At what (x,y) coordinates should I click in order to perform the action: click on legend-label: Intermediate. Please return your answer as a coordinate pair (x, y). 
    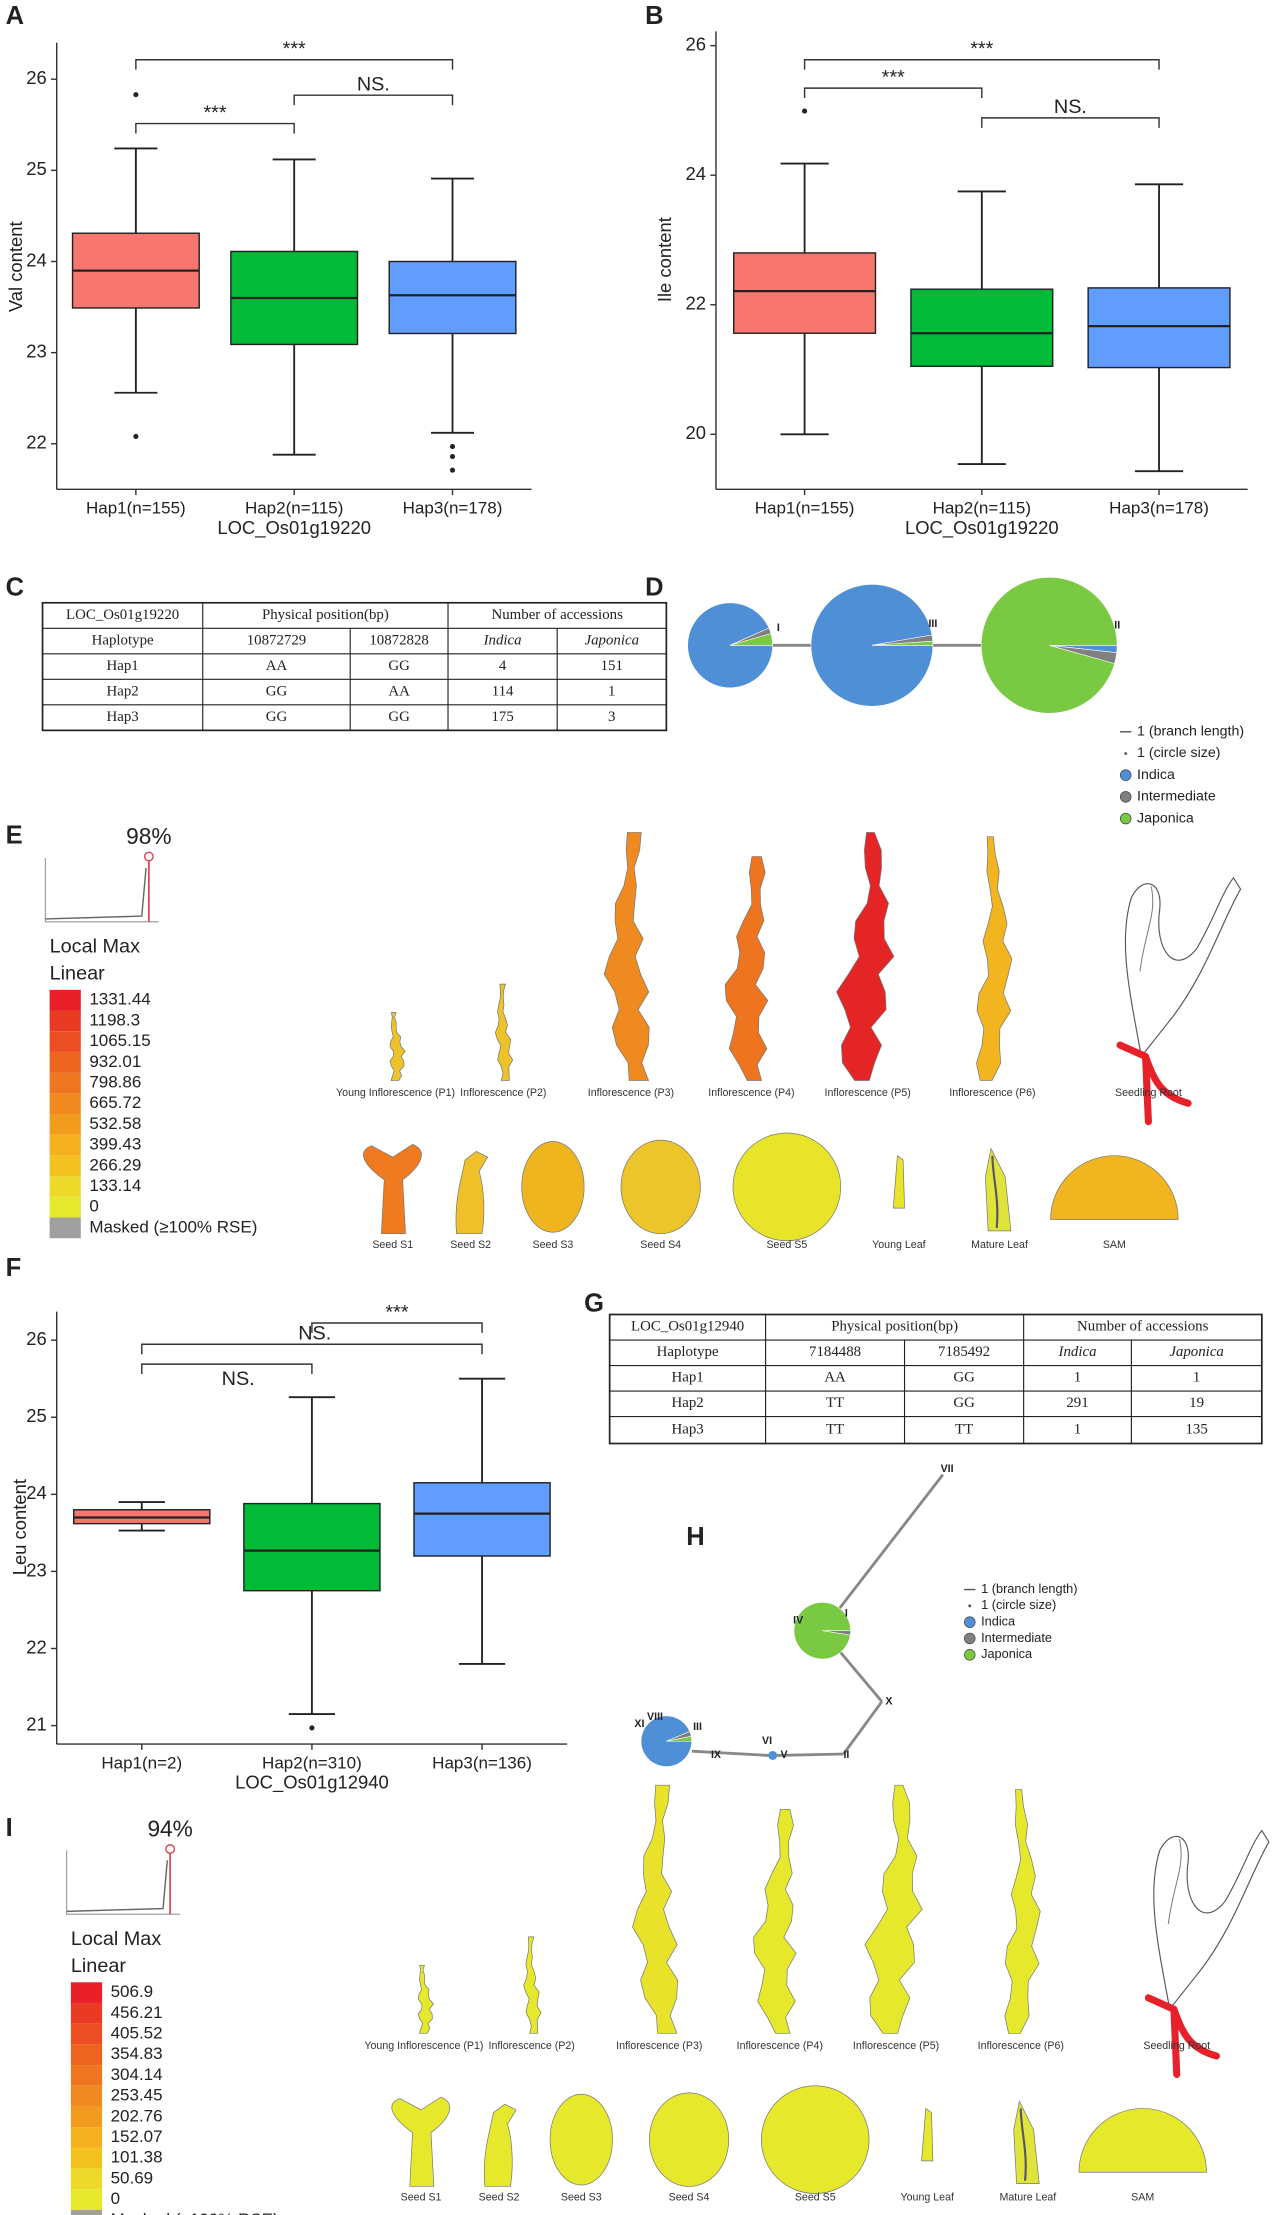
    Looking at the image, I should click on (1016, 1637).